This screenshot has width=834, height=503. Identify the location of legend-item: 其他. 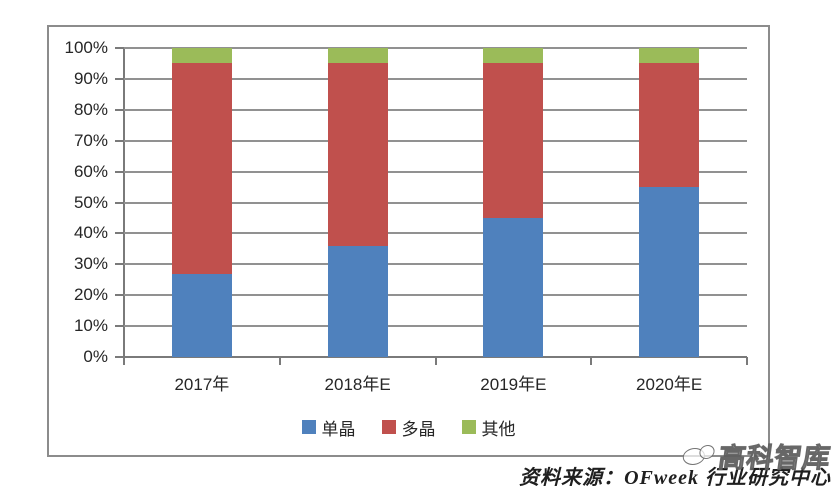
(488, 427).